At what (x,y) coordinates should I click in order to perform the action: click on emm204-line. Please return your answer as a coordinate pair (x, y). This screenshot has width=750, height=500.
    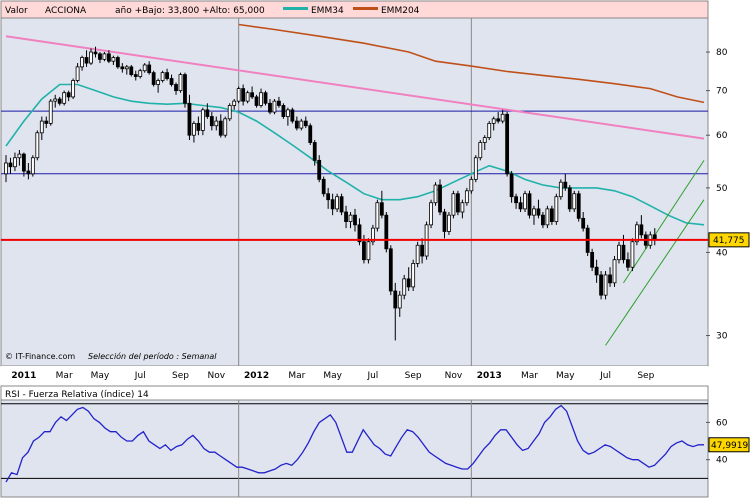
    Looking at the image, I should click on (471, 63).